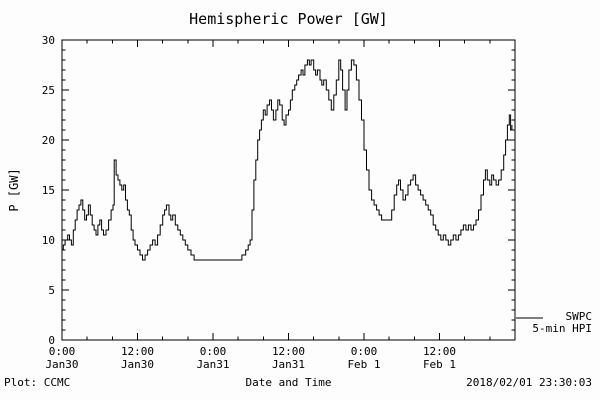  What do you see at coordinates (48, 190) in the screenshot?
I see `y-tick-label: 15` at bounding box center [48, 190].